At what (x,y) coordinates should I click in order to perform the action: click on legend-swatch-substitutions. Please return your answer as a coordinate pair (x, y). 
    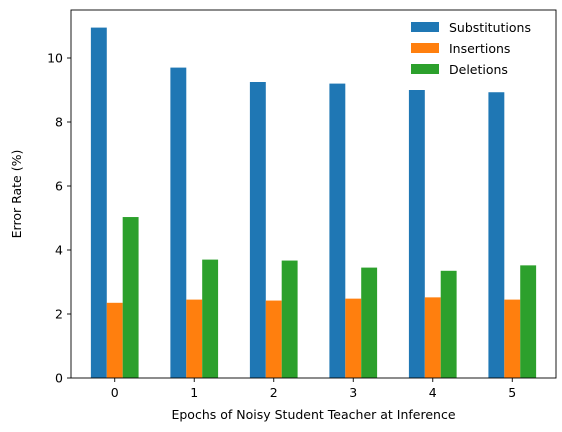
    Looking at the image, I should click on (425, 27).